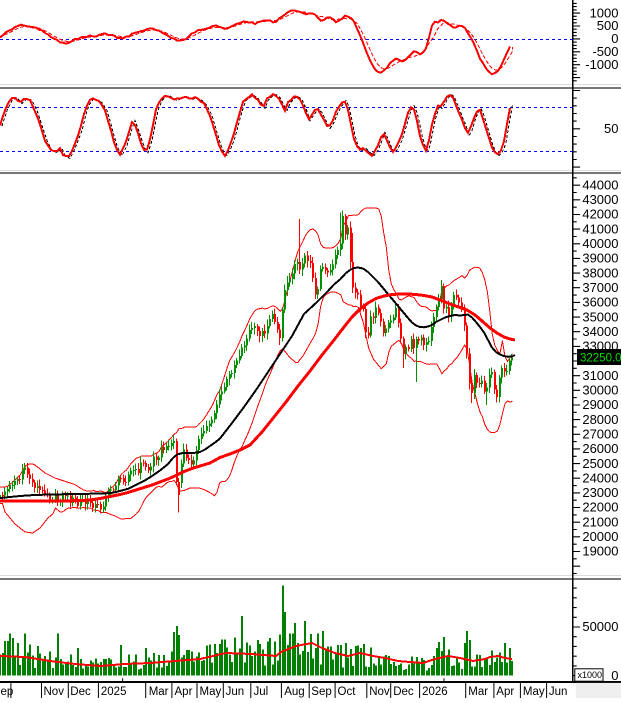  Describe the element at coordinates (604, 12) in the screenshot. I see `svg-text: 1000` at that location.